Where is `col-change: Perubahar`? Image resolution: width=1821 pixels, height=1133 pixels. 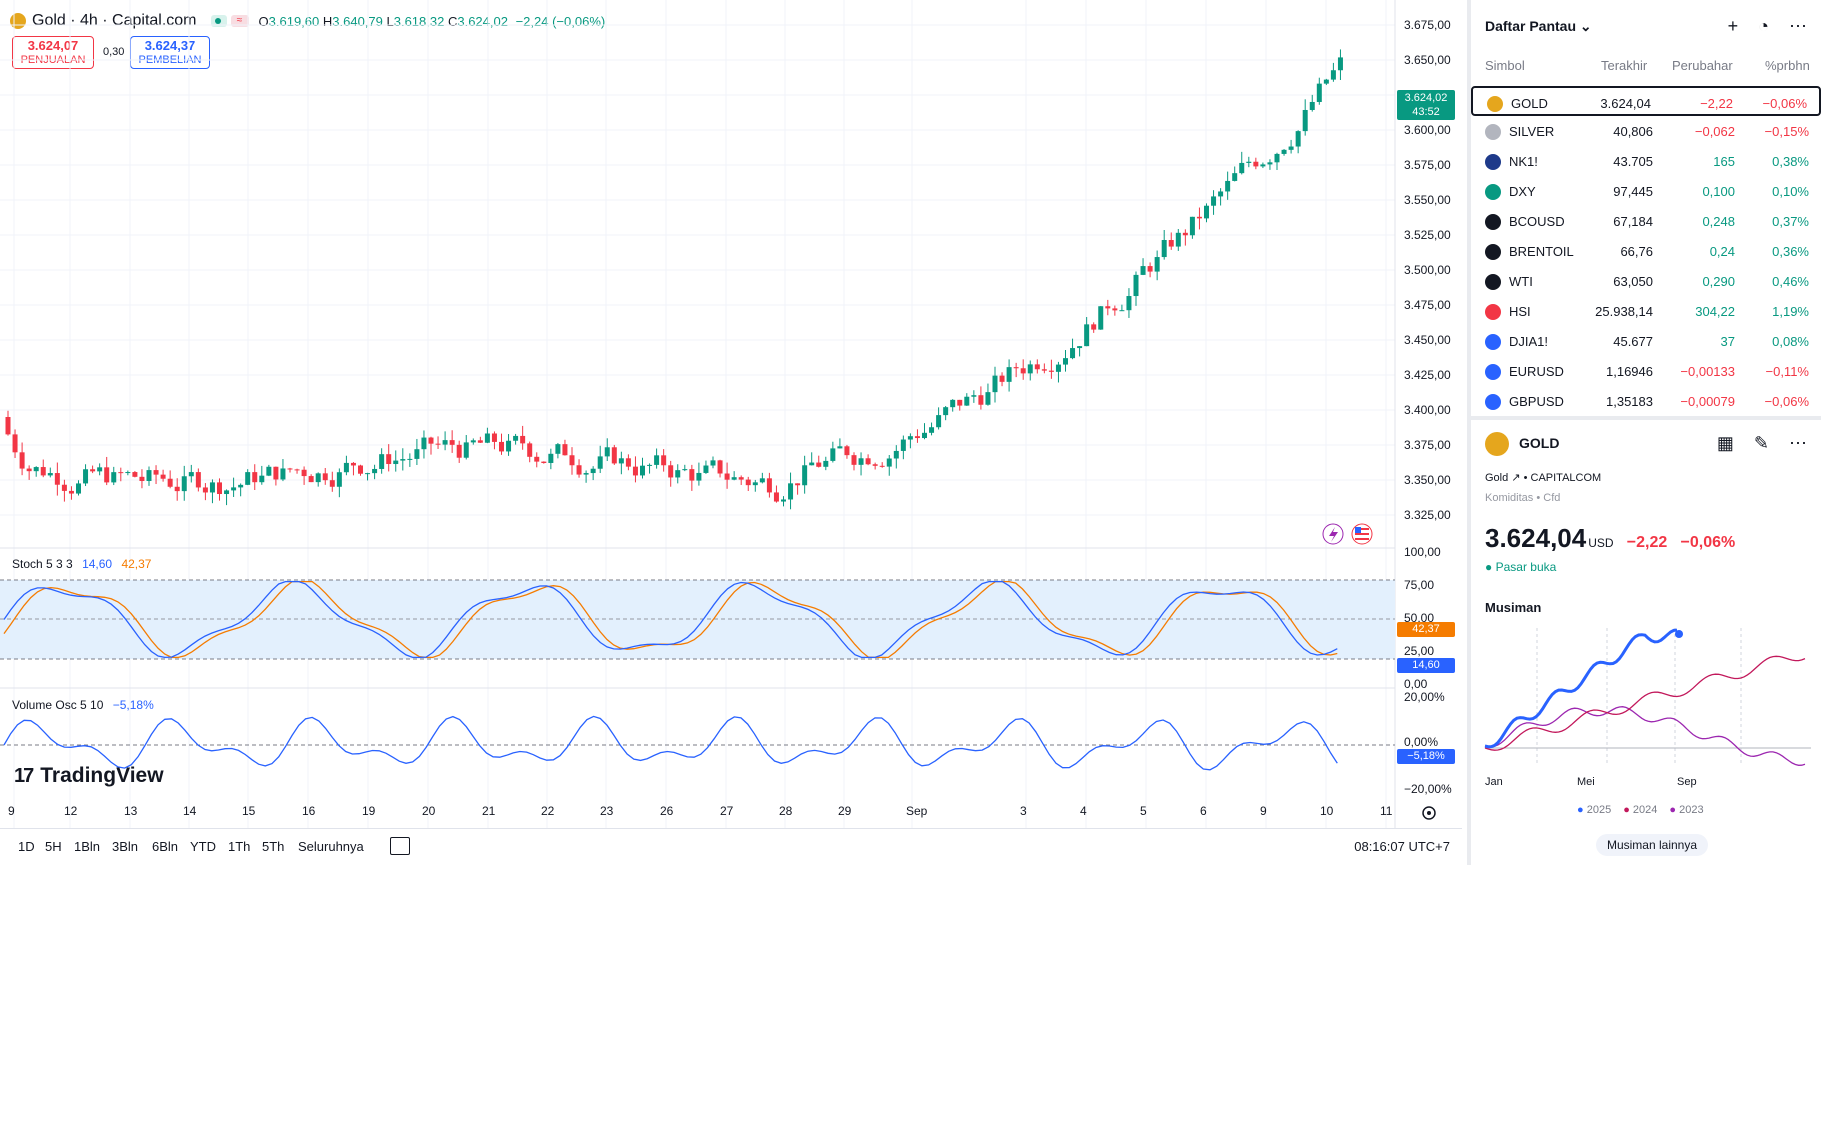
col-change: Perubahar is located at coordinates (1702, 65).